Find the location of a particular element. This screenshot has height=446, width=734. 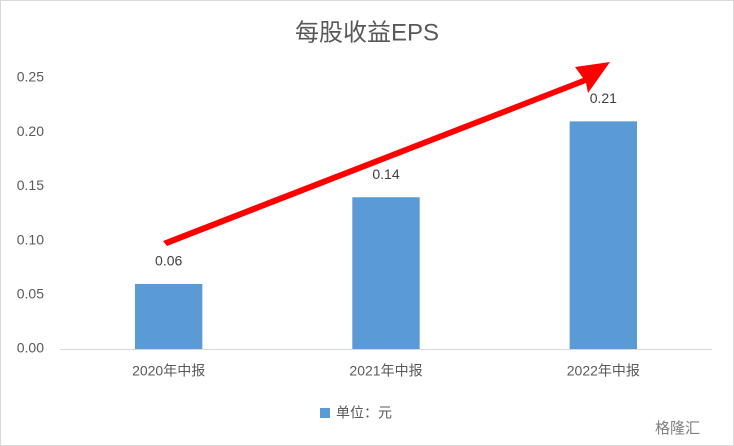

legend-swatch is located at coordinates (325, 413).